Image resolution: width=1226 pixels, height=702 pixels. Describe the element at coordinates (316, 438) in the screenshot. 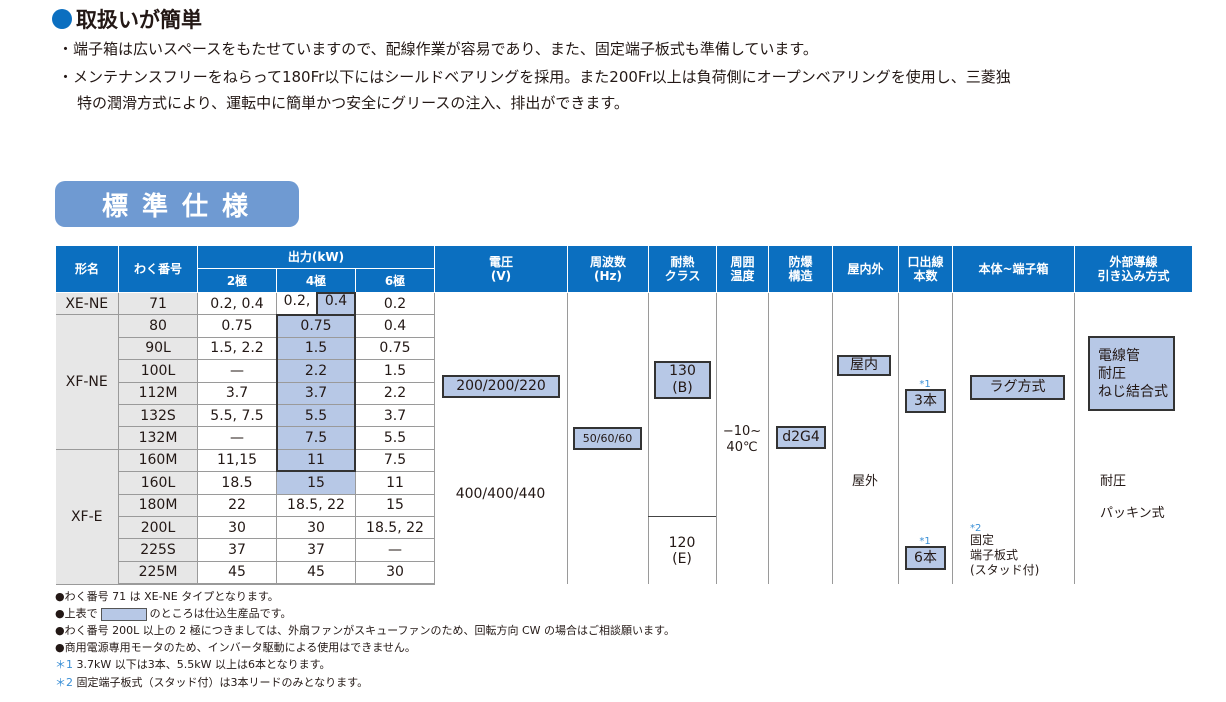

I see `pole4-cell: 7.5` at that location.